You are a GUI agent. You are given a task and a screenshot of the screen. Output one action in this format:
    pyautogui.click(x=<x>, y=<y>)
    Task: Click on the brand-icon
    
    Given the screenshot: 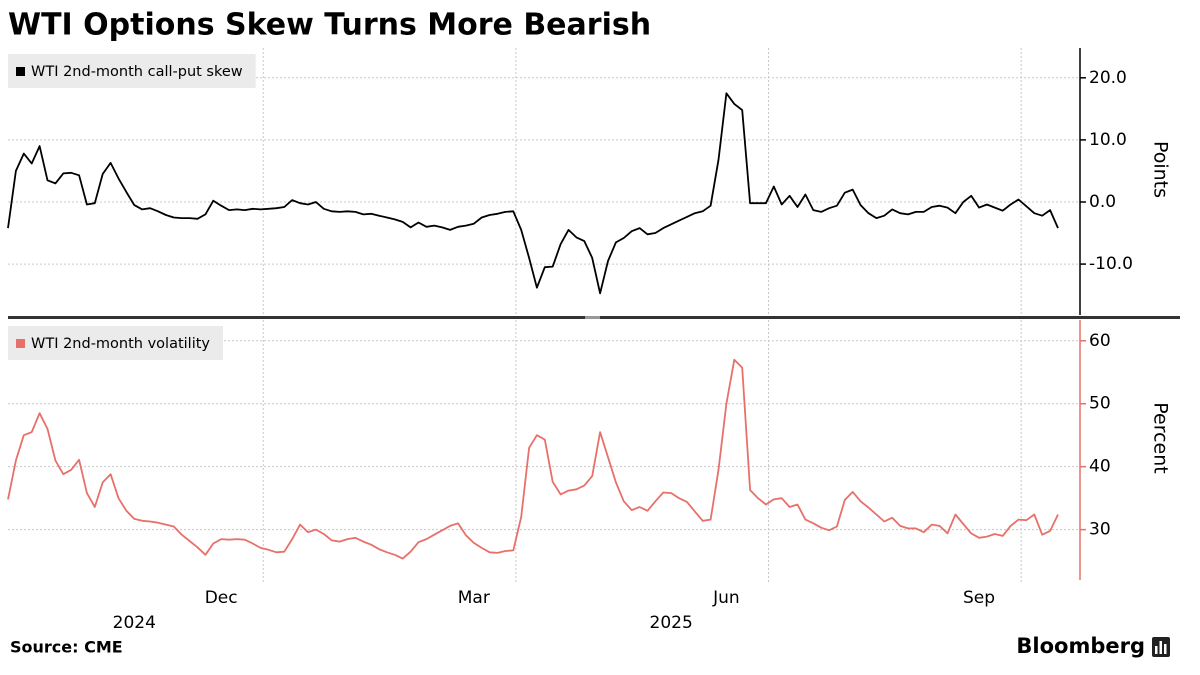 What is the action you would take?
    pyautogui.click(x=1161, y=647)
    